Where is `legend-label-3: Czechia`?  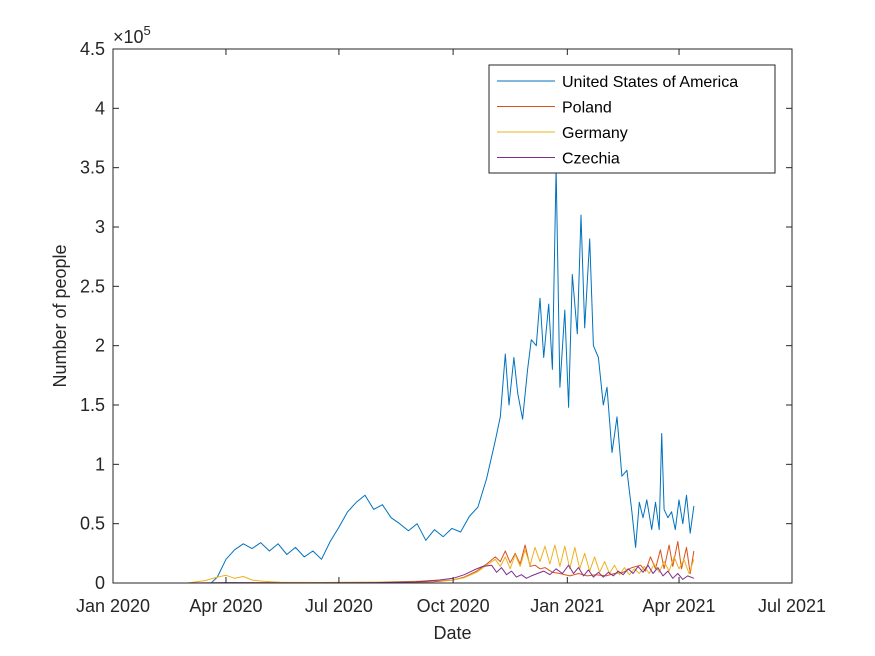 legend-label-3: Czechia is located at coordinates (591, 159).